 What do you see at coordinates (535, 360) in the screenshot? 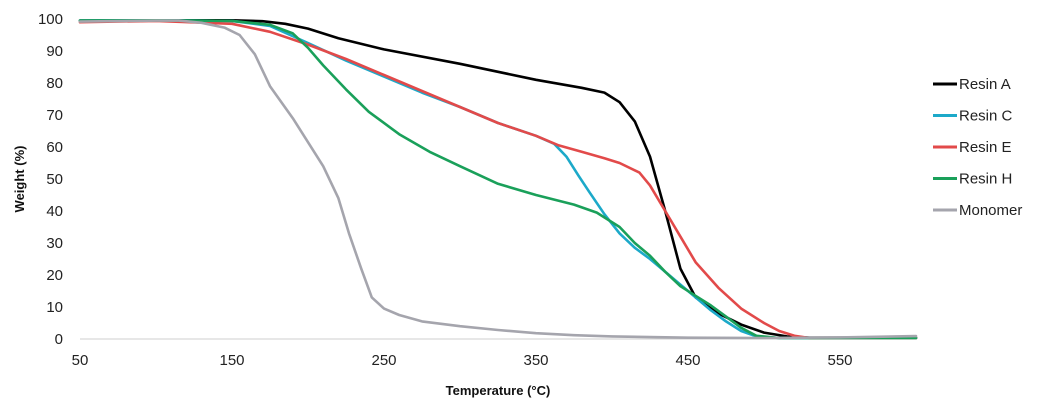
I see `x-tick-label: 350` at bounding box center [535, 360].